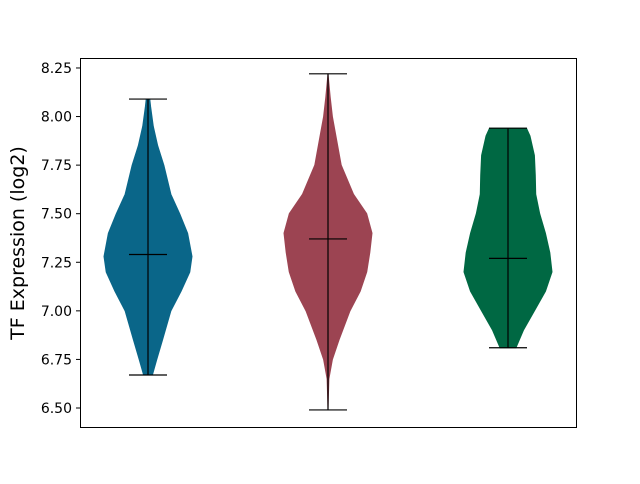 Image resolution: width=640 pixels, height=484 pixels. I want to click on y-axis-label: TF Expression (log2), so click(18, 243).